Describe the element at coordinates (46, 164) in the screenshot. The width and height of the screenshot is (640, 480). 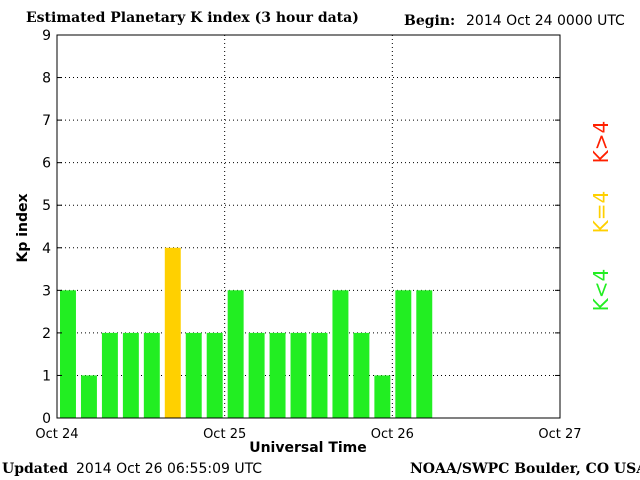
I see `y-tick-label: 6` at that location.